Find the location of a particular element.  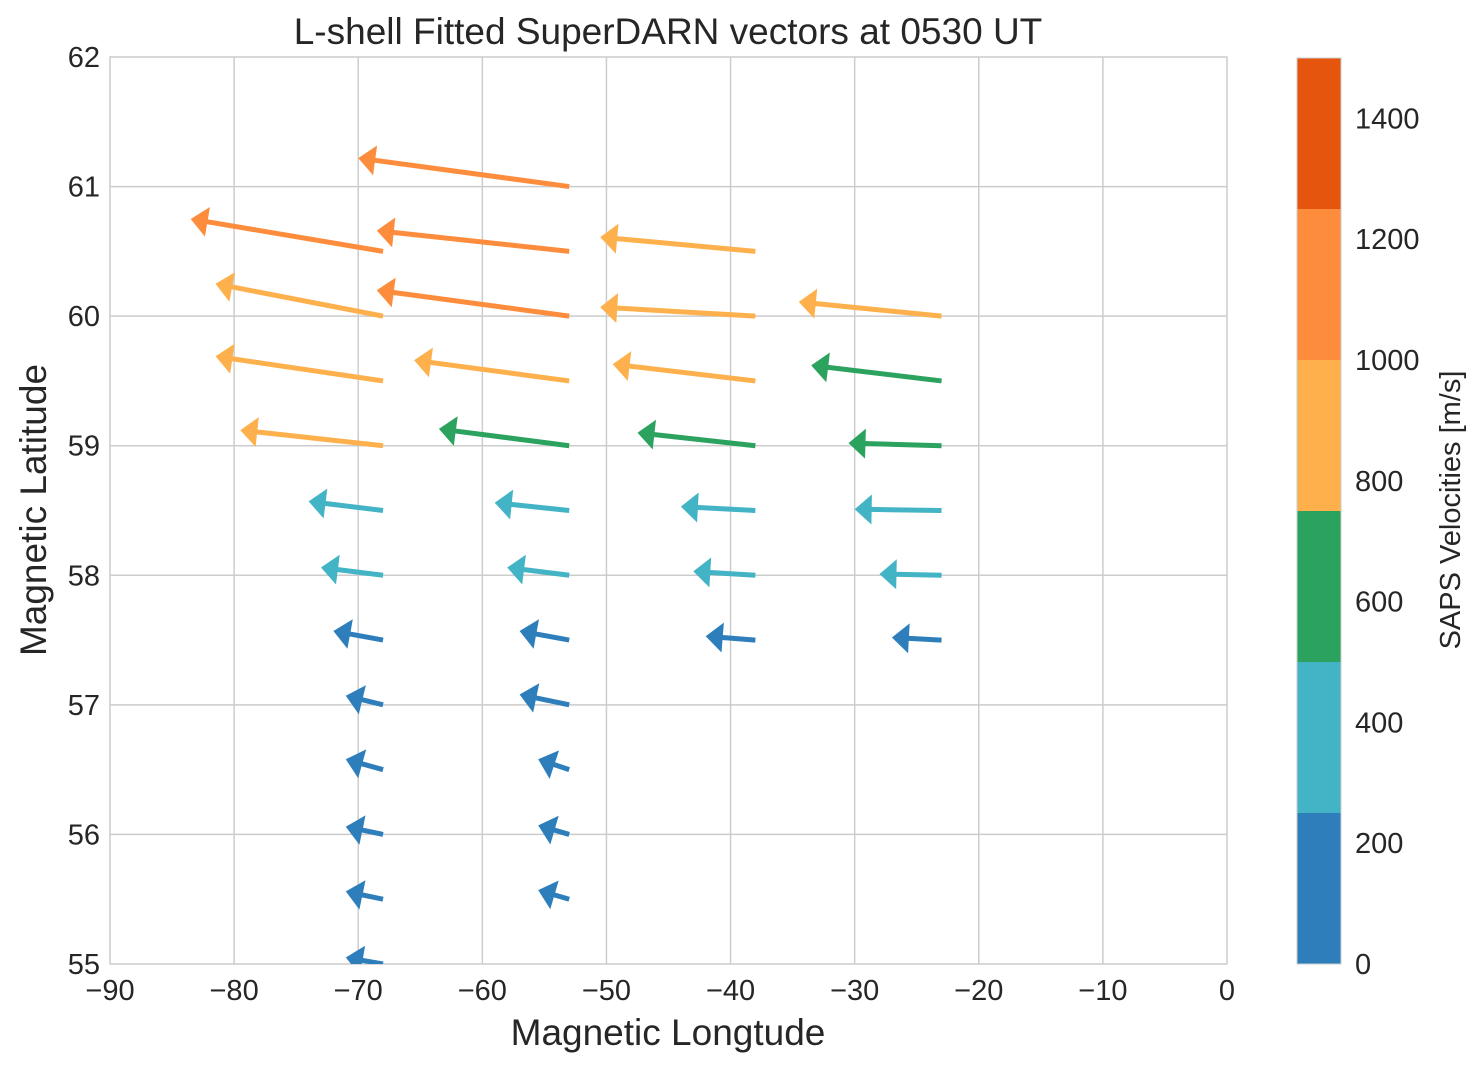

colorbar-bins is located at coordinates (1319, 511).